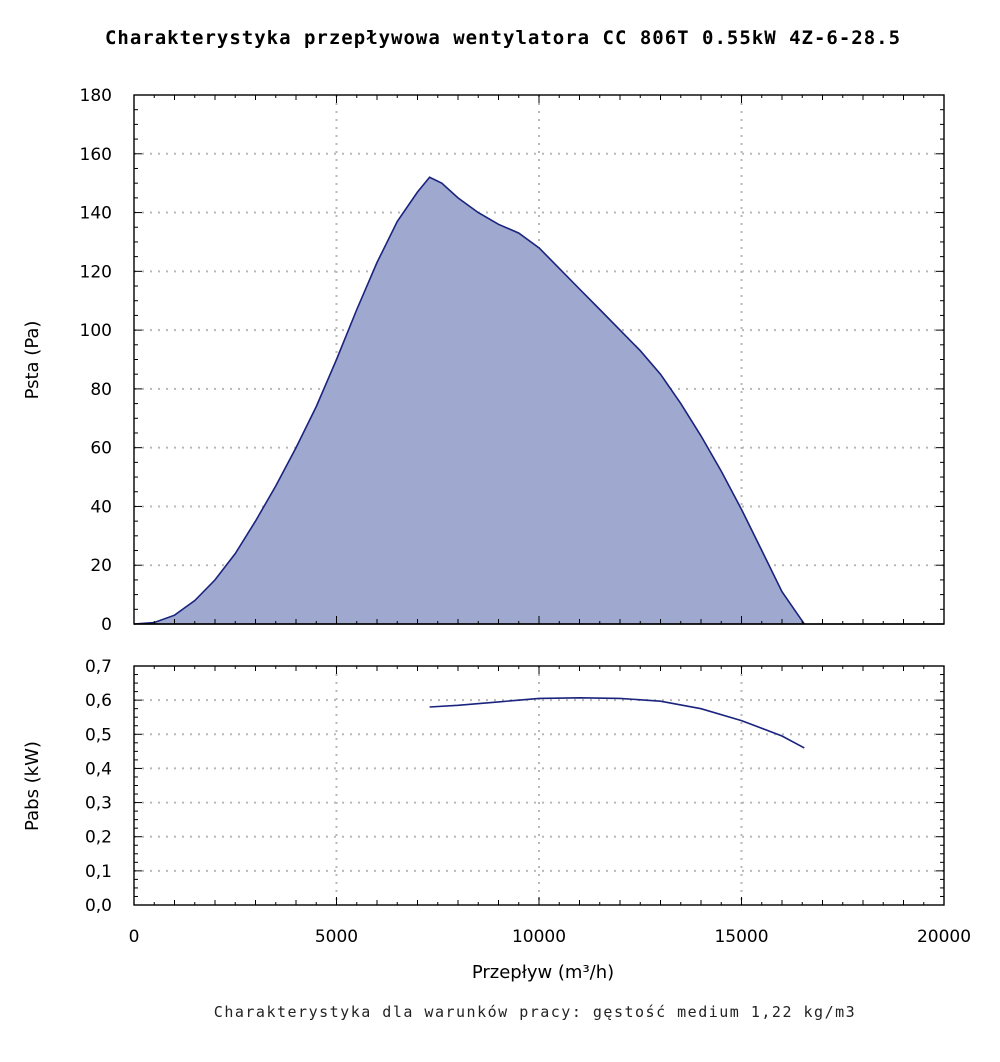  Describe the element at coordinates (101, 566) in the screenshot. I see `pressure-y-tick-label: 20` at that location.